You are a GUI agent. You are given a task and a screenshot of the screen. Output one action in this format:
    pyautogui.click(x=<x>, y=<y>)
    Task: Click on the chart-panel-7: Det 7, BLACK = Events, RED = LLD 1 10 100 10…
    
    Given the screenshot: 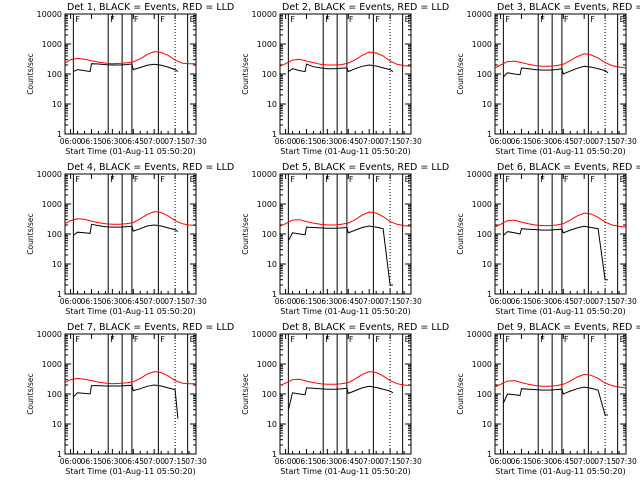 What is the action you would take?
    pyautogui.click(x=130, y=399)
    